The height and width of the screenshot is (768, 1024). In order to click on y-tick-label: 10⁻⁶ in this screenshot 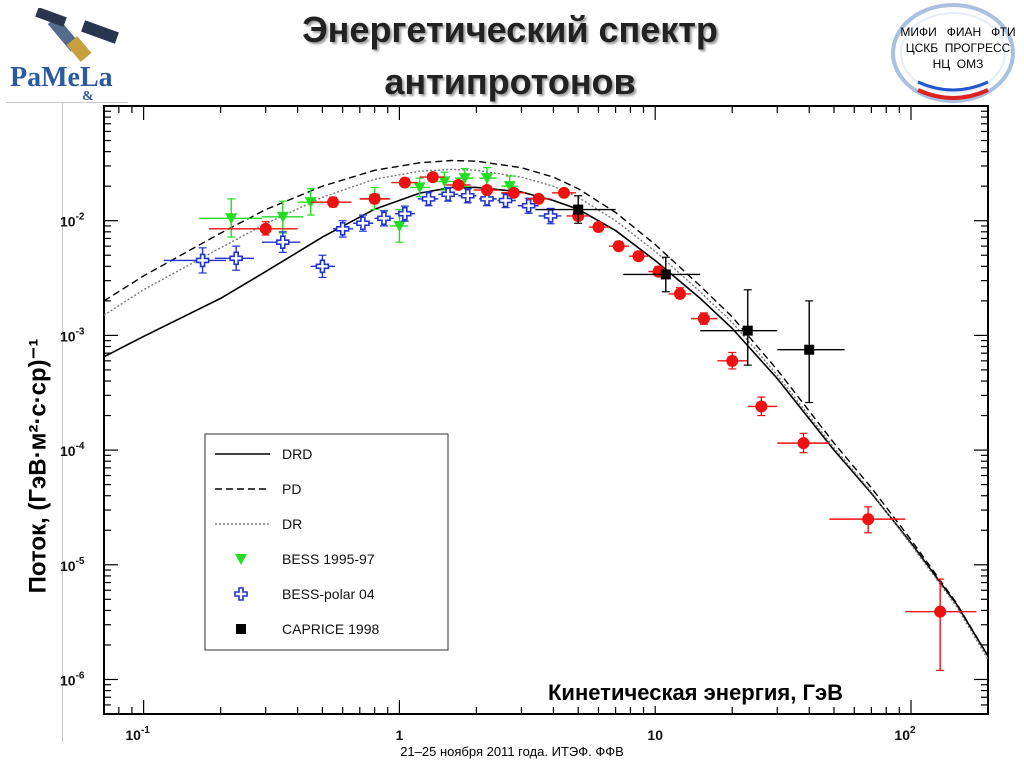, I will do `click(72, 679)`.